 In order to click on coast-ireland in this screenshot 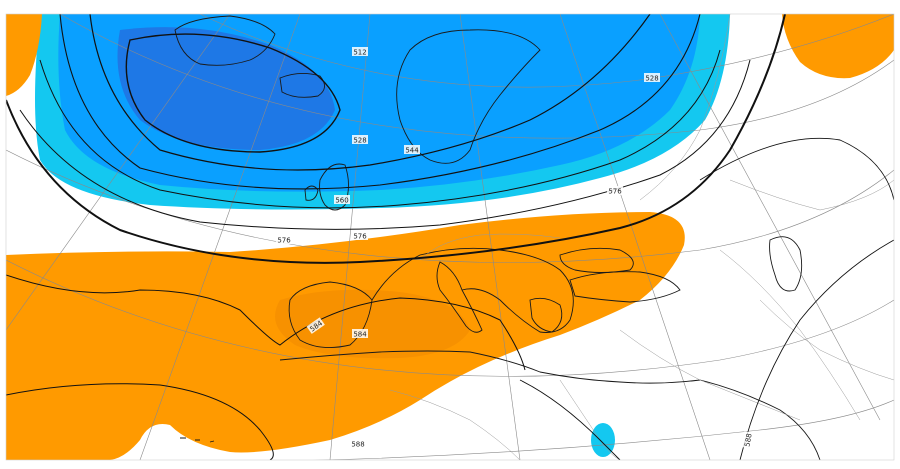, I will do `click(311, 193)`.